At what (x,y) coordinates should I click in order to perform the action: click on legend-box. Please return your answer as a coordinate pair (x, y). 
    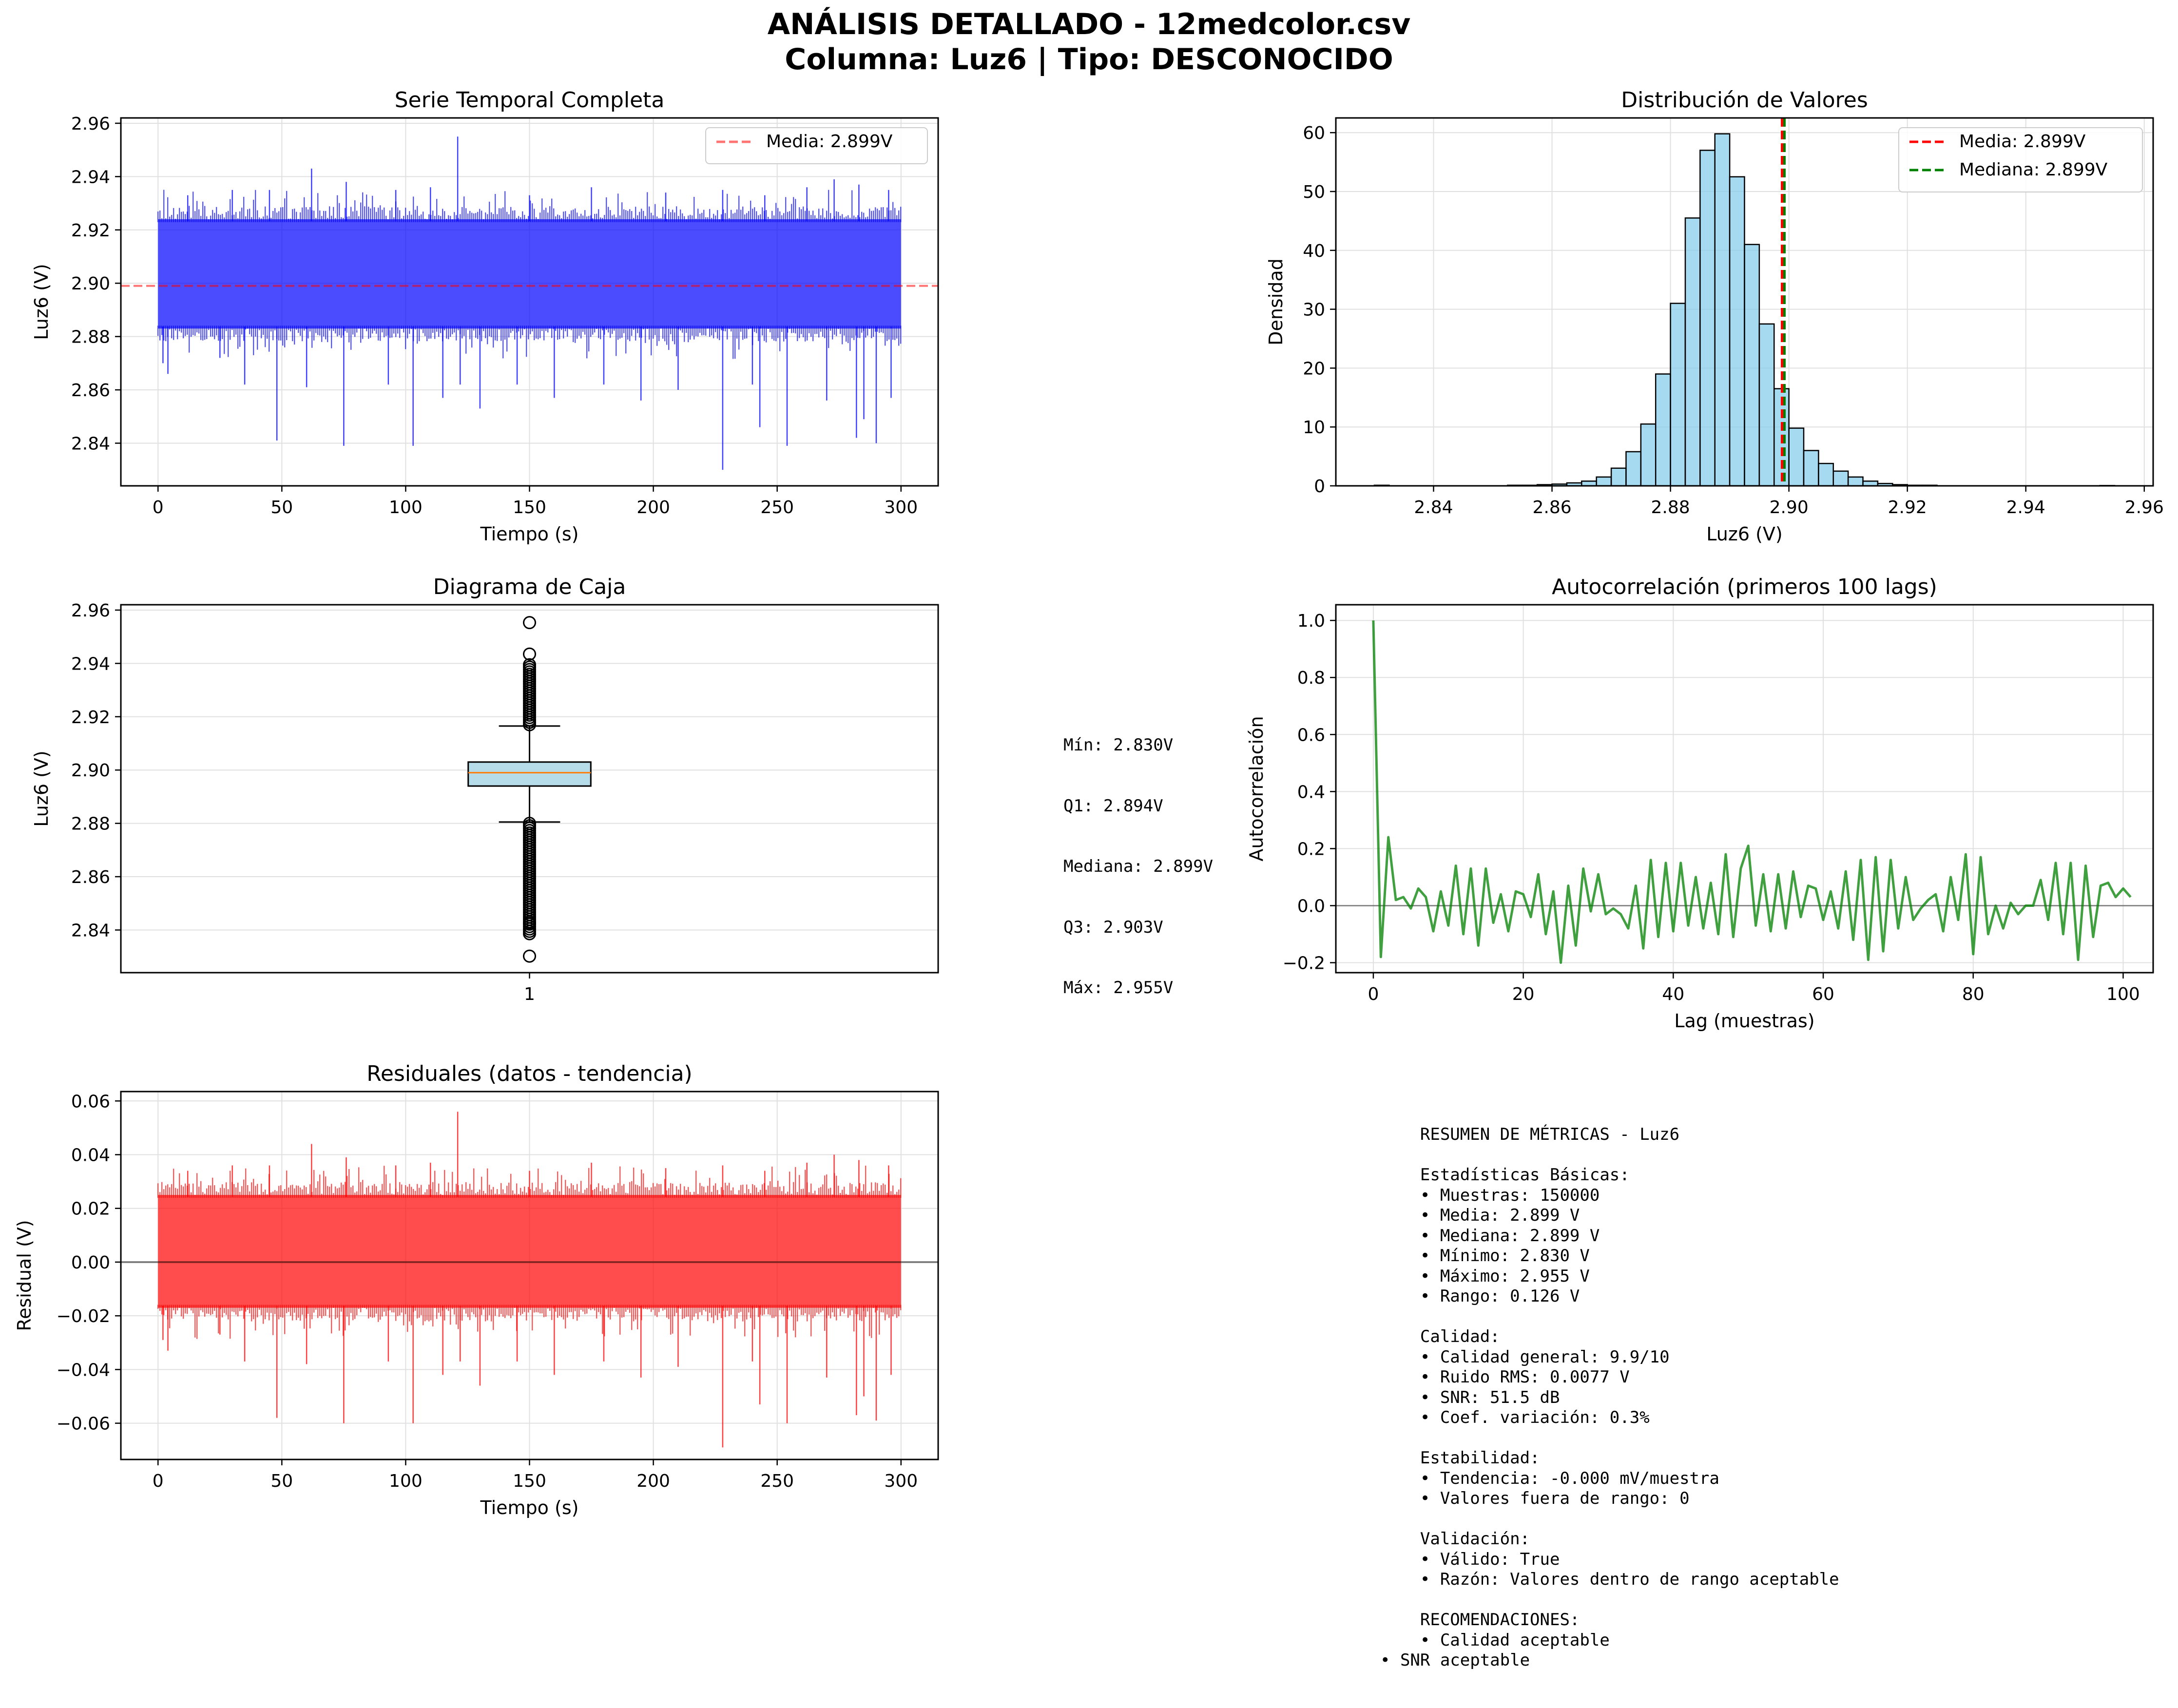
    Looking at the image, I should click on (816, 145).